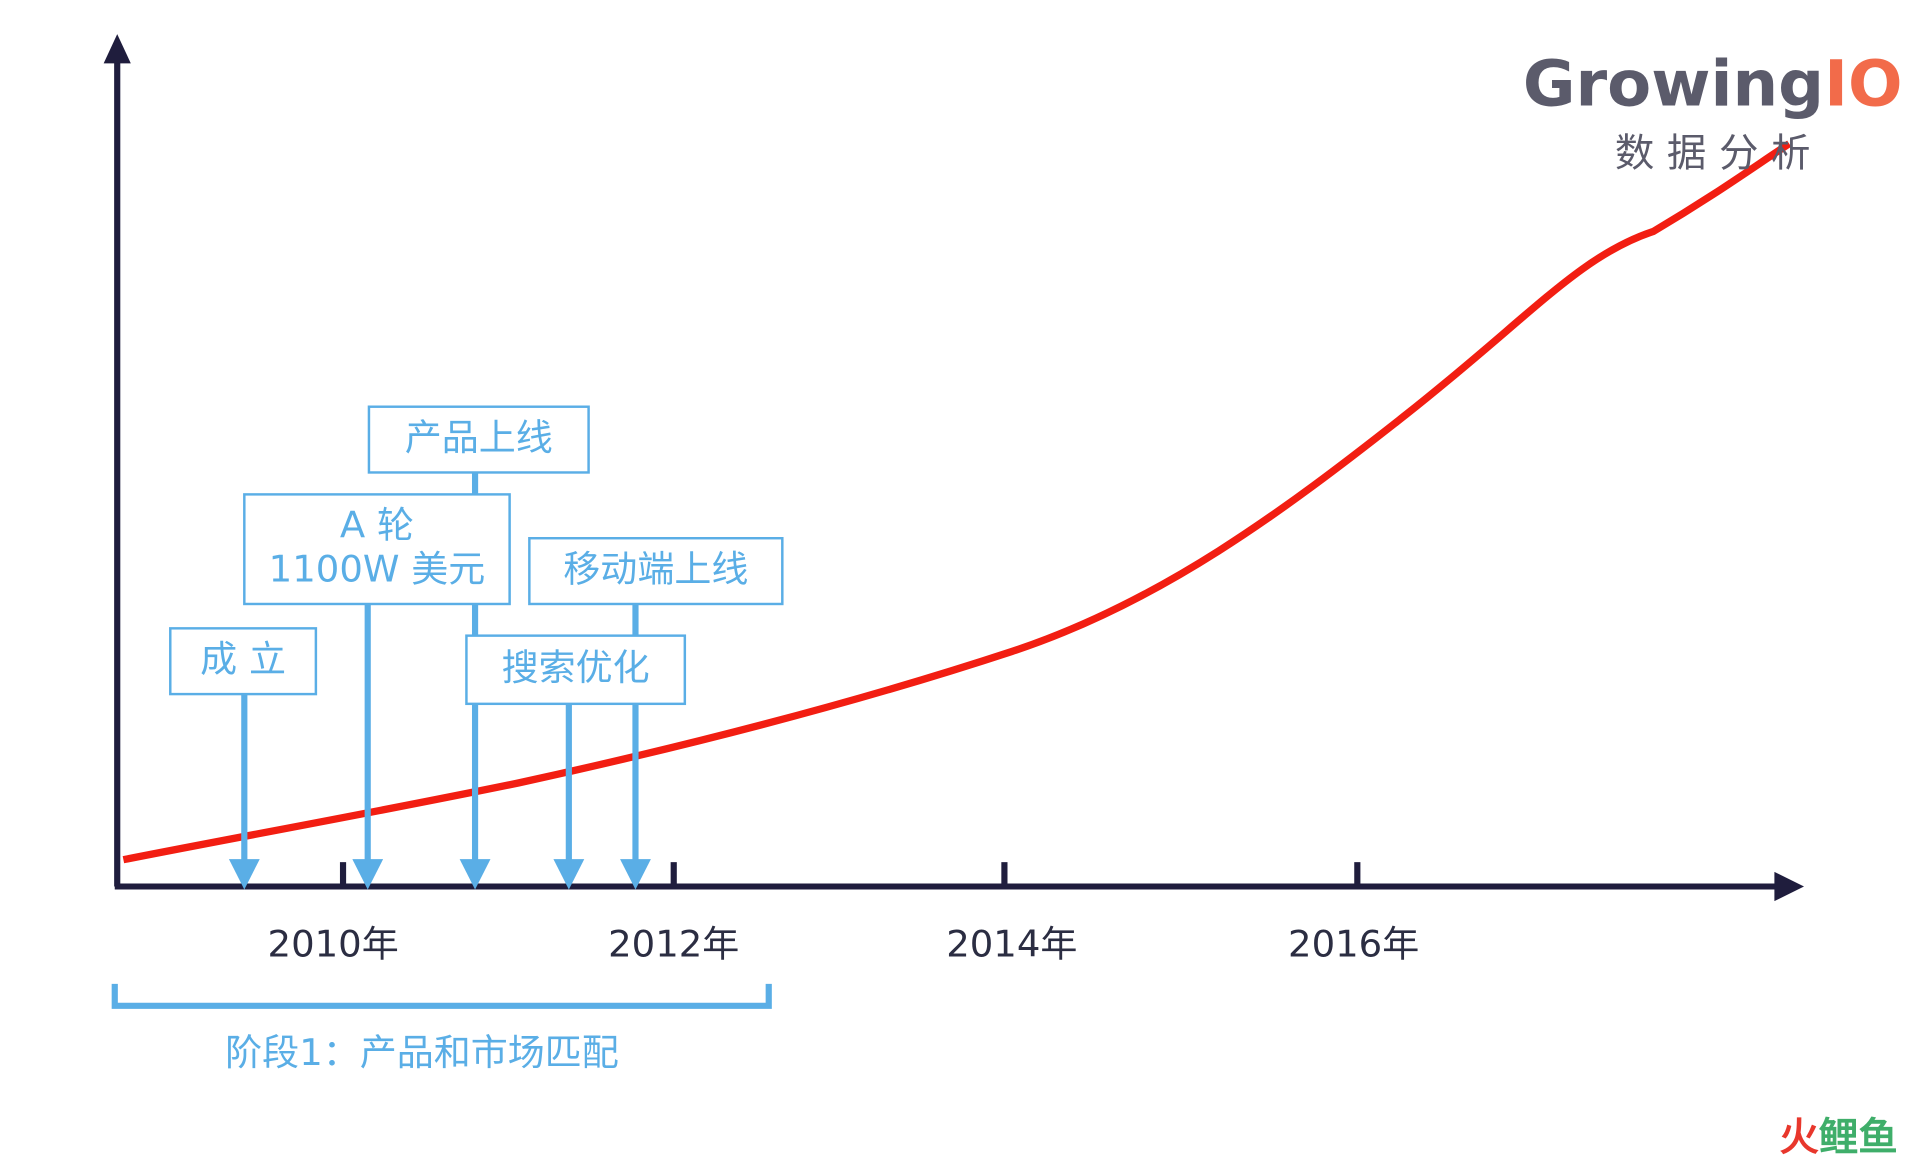  Describe the element at coordinates (333, 944) in the screenshot. I see `x-tick-label: 2010年` at that location.